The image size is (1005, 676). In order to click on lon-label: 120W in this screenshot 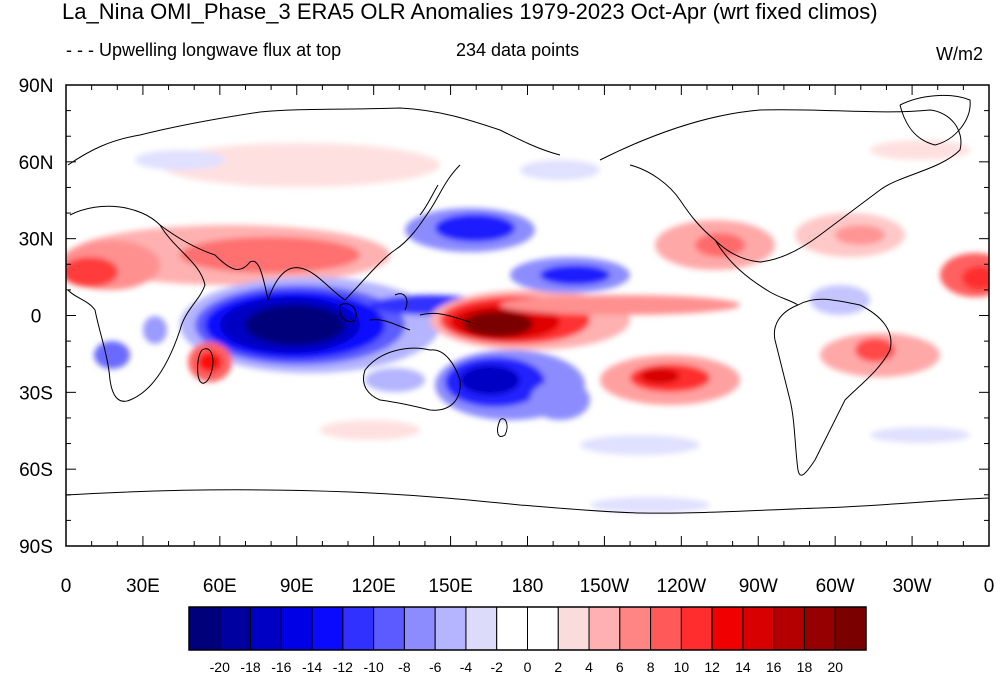, I will do `click(682, 586)`.